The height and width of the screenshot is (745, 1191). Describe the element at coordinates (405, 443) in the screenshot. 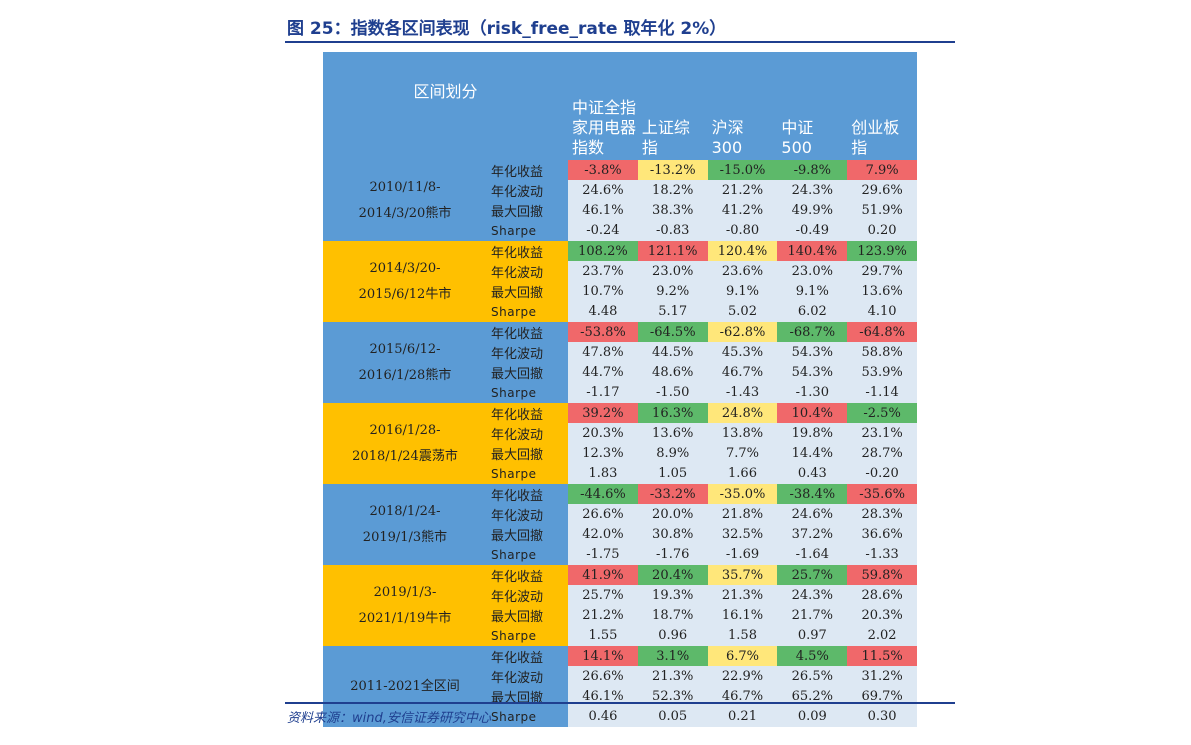

I see `period-label: 2016/1/28- 2018/1/24震荡市` at that location.